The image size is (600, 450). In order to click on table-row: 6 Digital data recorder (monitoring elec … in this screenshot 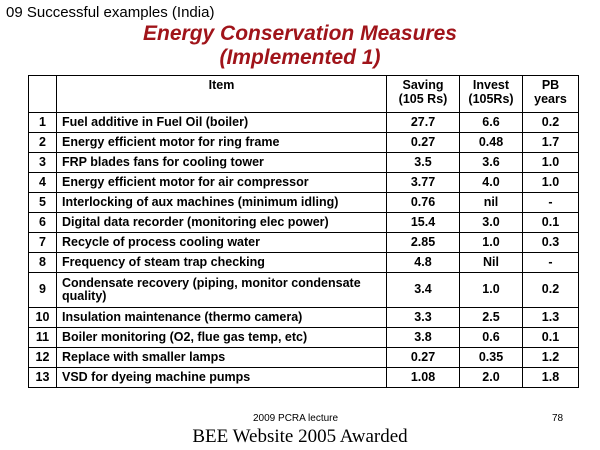, I will do `click(303, 222)`.